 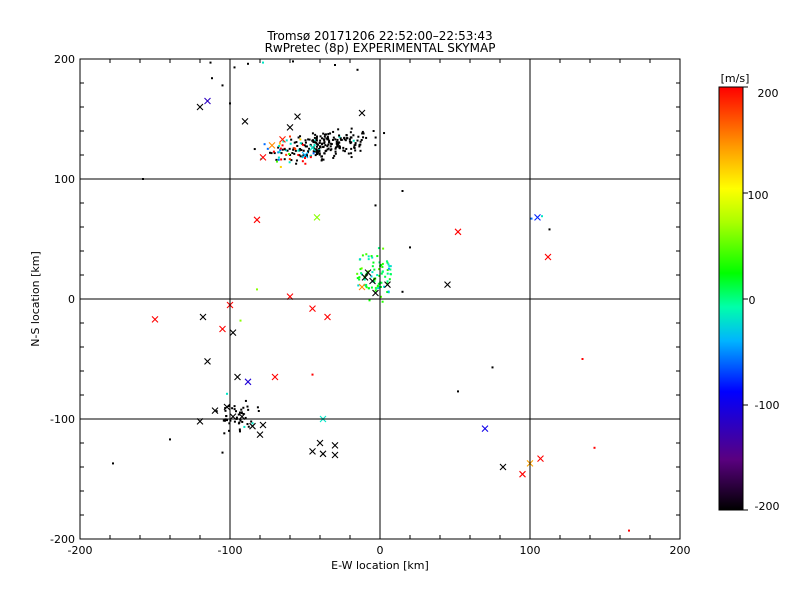 What do you see at coordinates (735, 78) in the screenshot?
I see `colorbar-label: [m/s]` at bounding box center [735, 78].